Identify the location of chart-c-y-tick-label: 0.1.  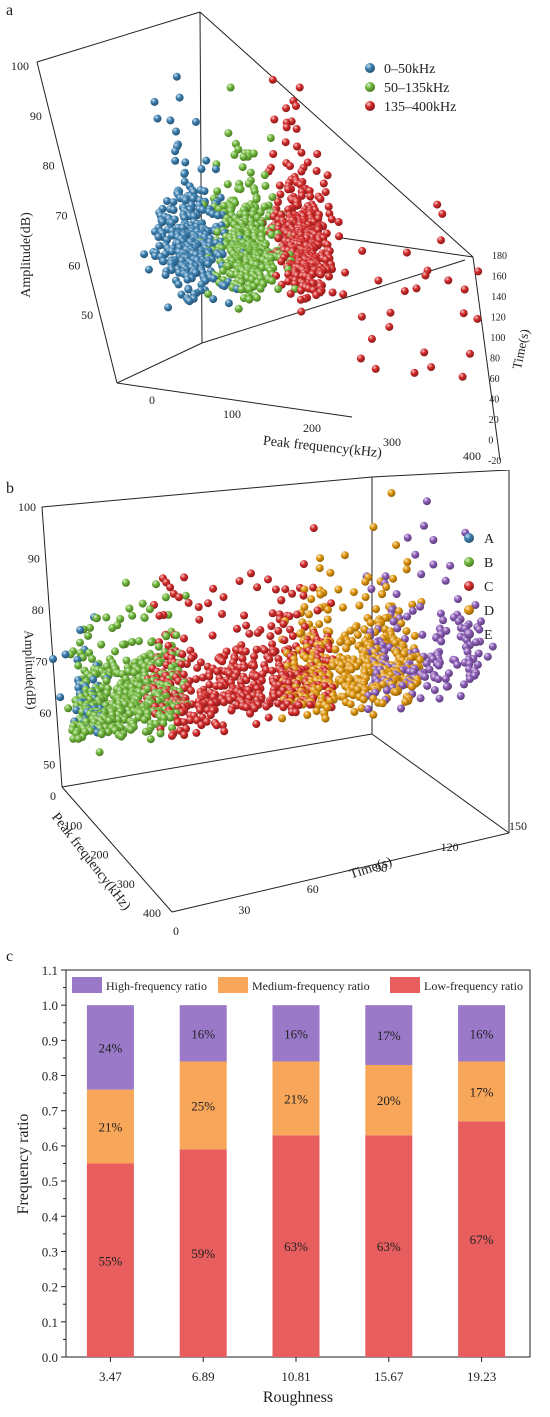
(50, 1322).